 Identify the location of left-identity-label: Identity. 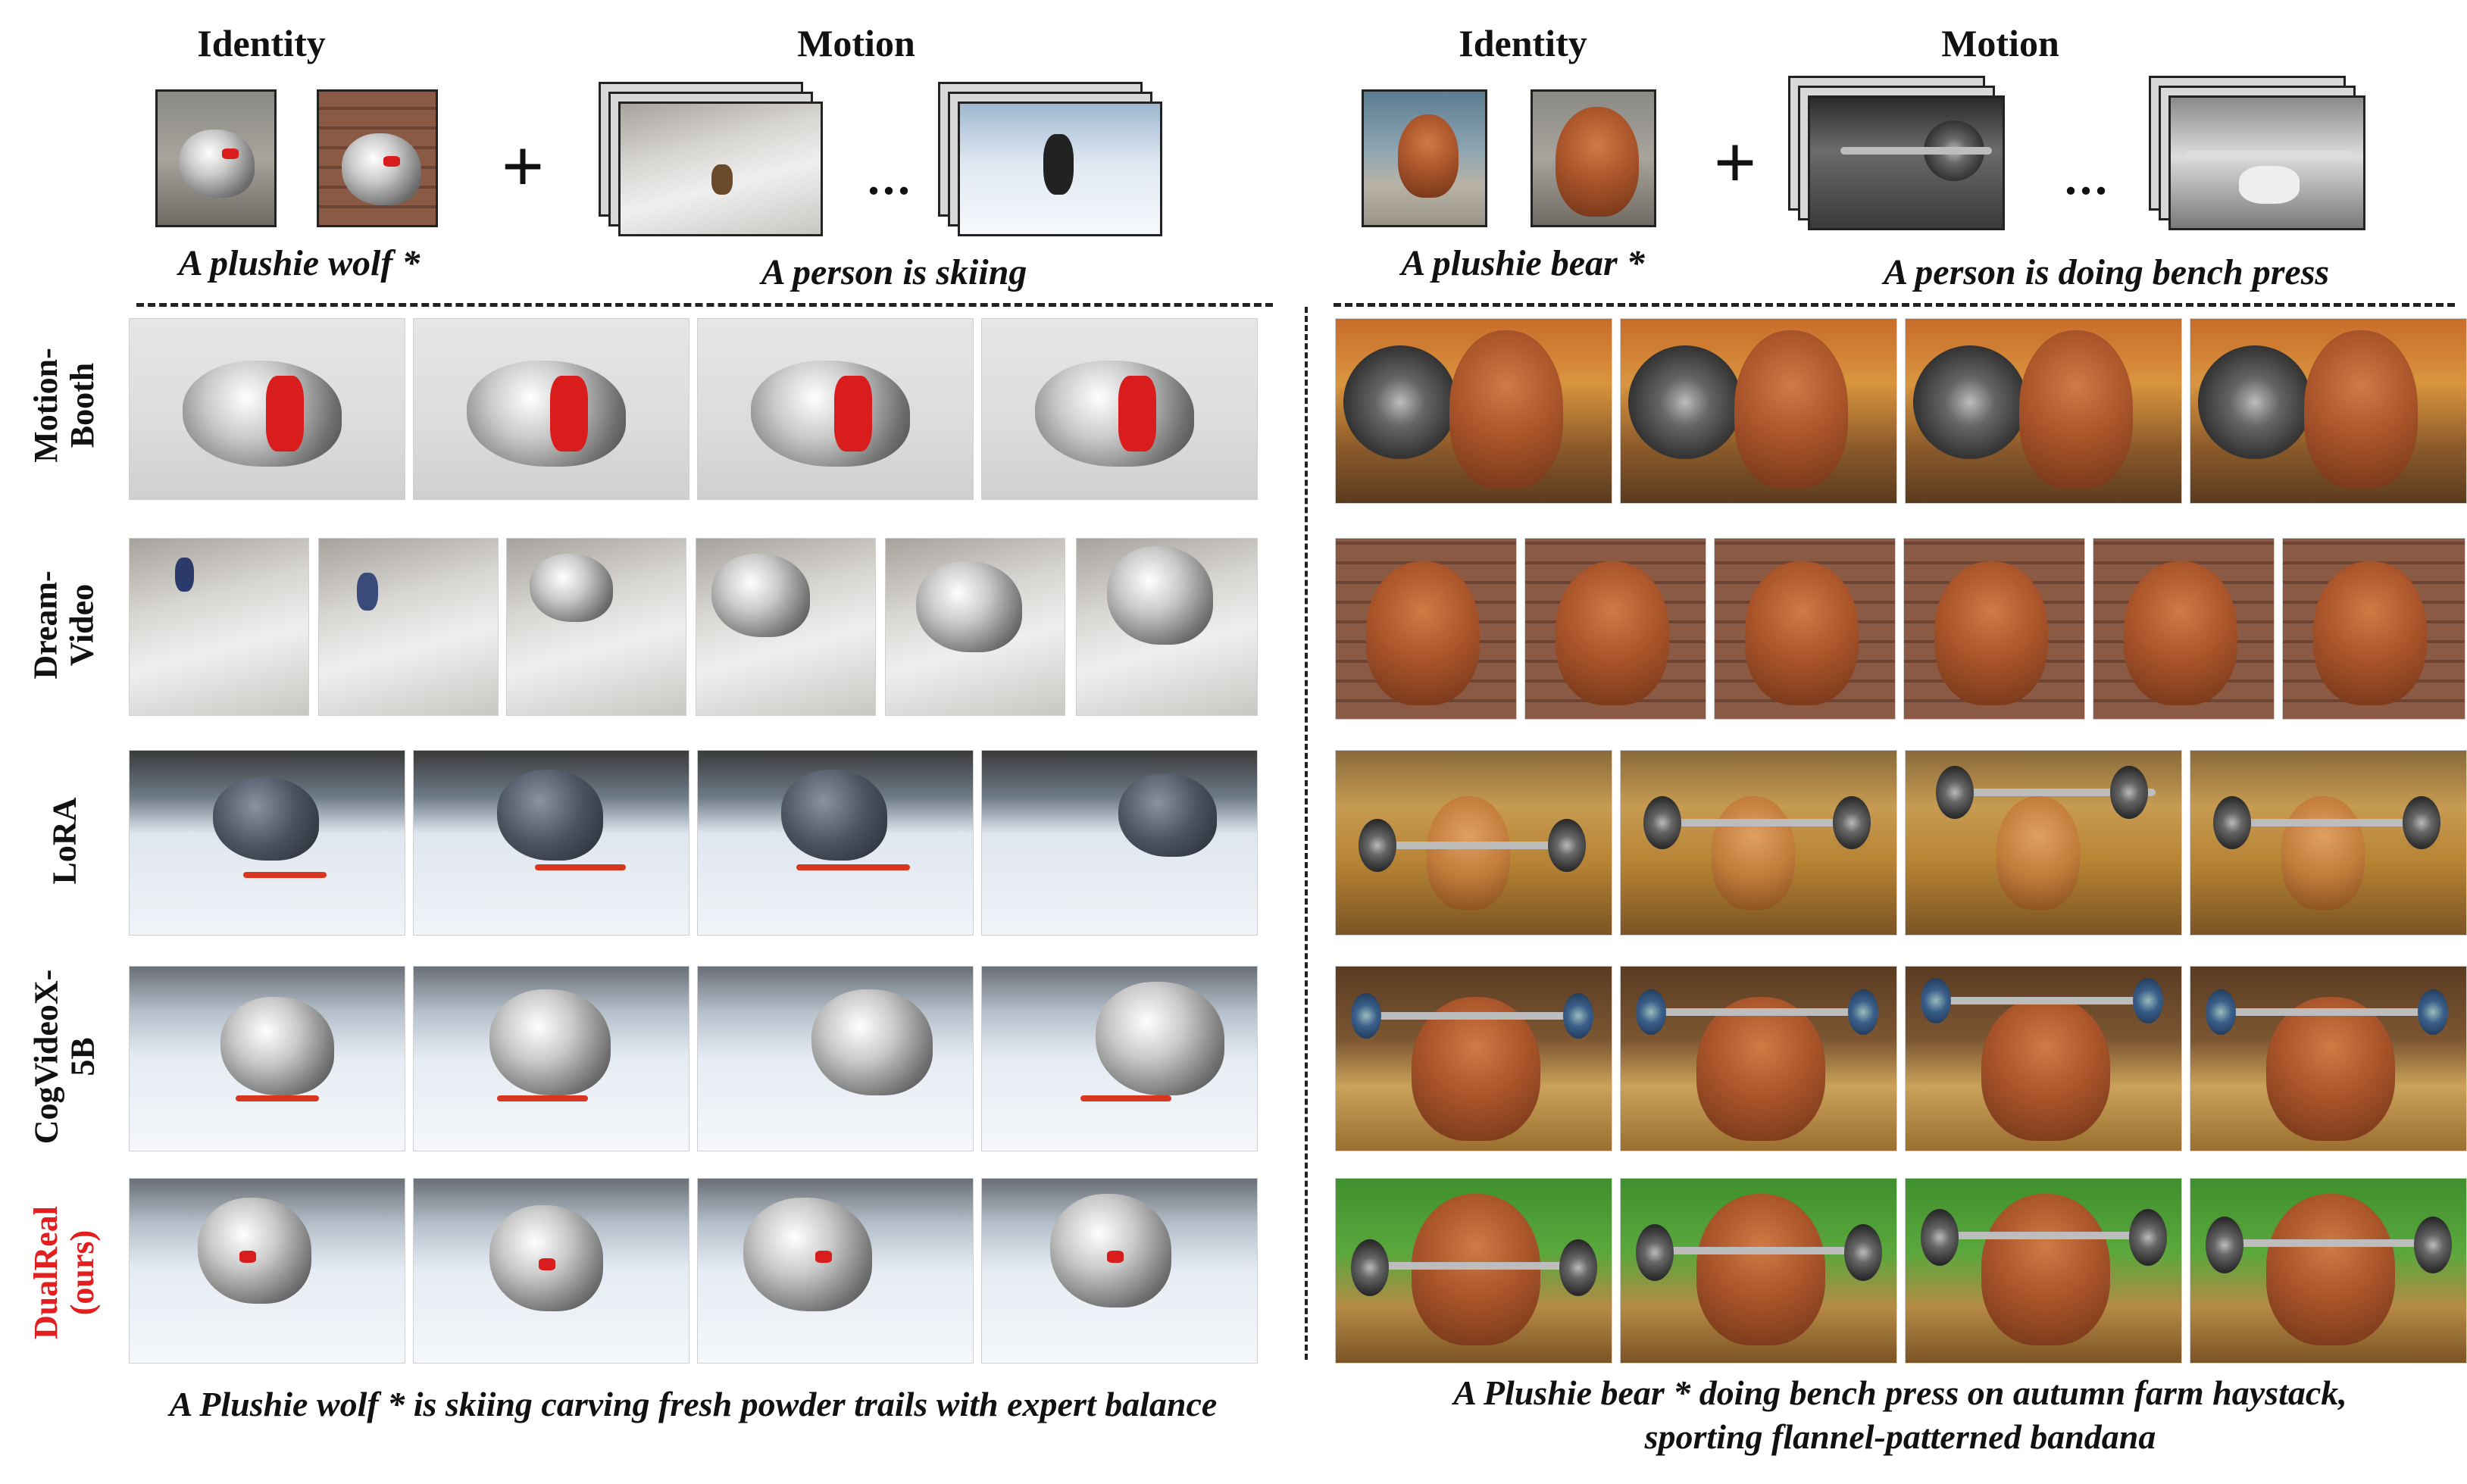
(261, 43).